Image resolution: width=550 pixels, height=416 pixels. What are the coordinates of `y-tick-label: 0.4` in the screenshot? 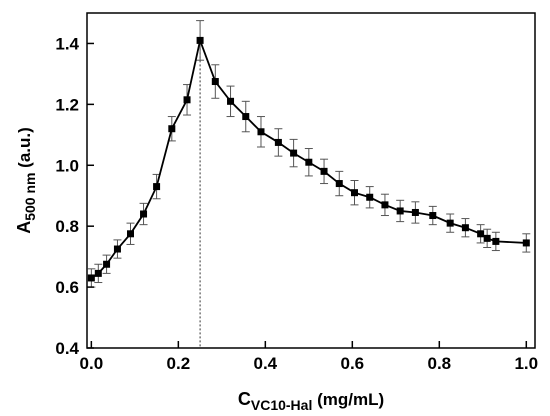 It's located at (67, 348).